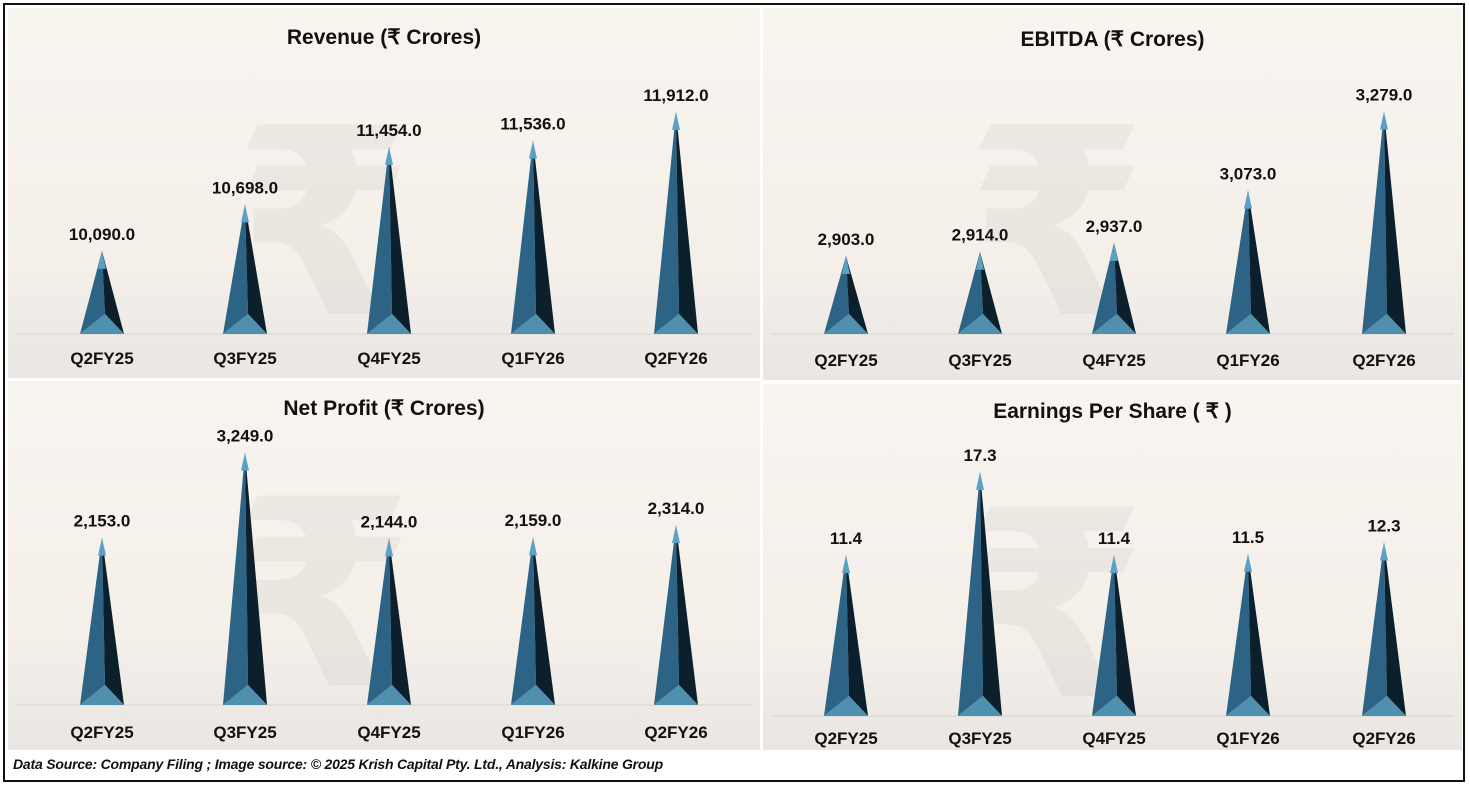 This screenshot has width=1470, height=787. I want to click on data-label: 3,249.0, so click(245, 436).